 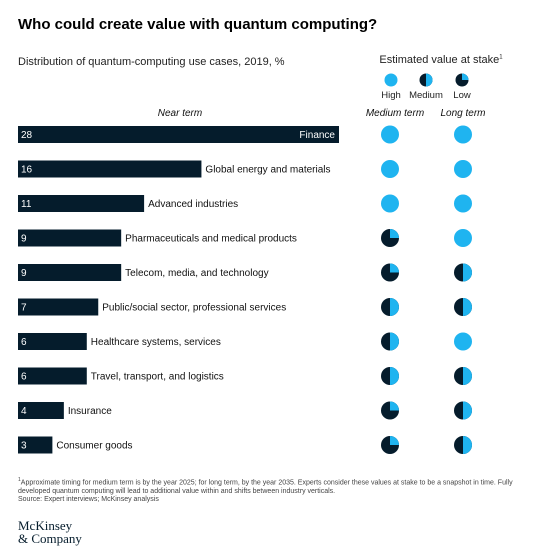 I want to click on footnote-marker: 1, so click(x=19, y=480).